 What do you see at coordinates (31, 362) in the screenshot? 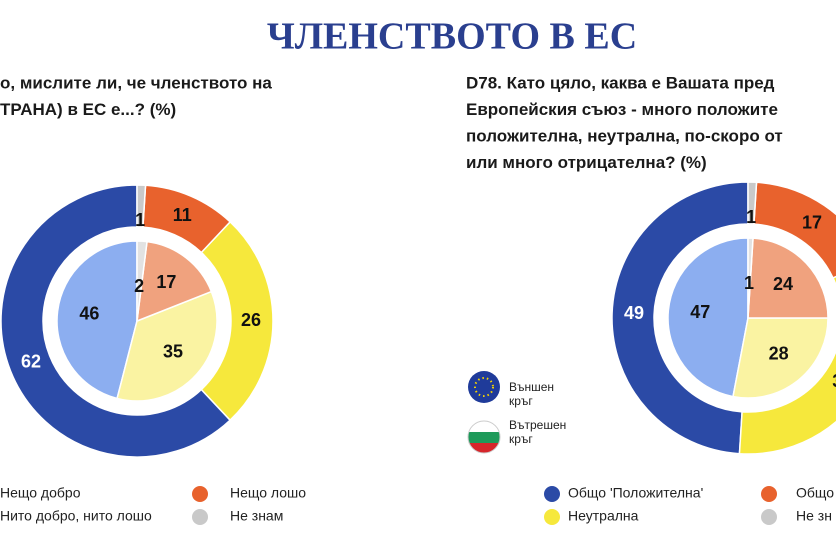
I see `data-label: 62` at bounding box center [31, 362].